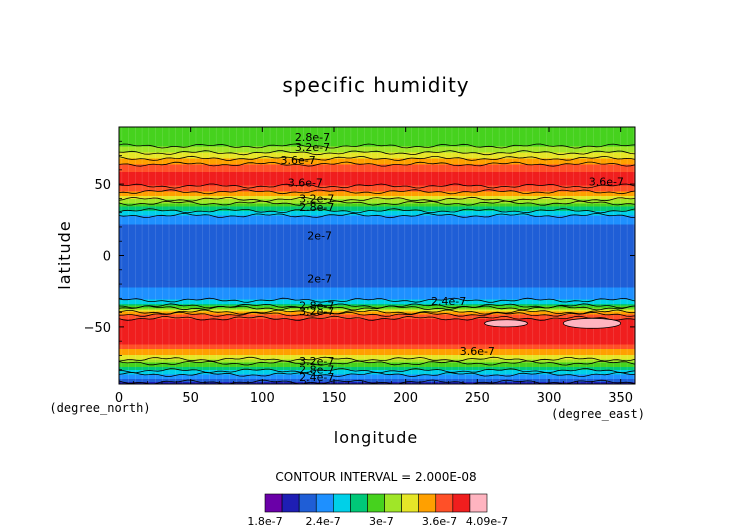 This screenshot has height=532, width=752. What do you see at coordinates (620, 398) in the screenshot?
I see `x-tick-label: 350` at bounding box center [620, 398].